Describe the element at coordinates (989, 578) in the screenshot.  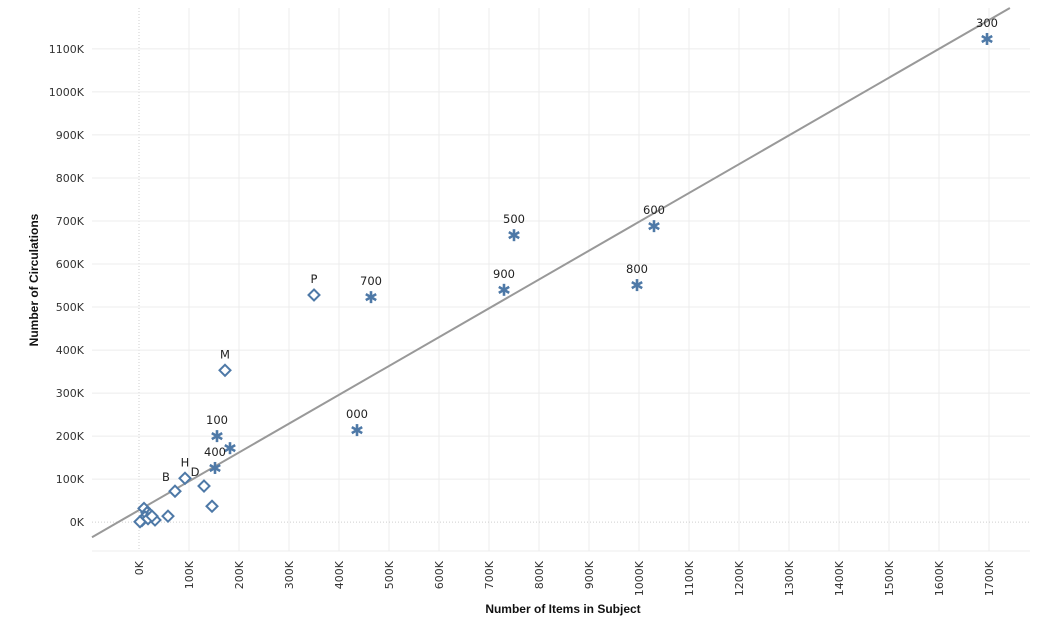
I see `x-tick-label: 1700K` at that location.